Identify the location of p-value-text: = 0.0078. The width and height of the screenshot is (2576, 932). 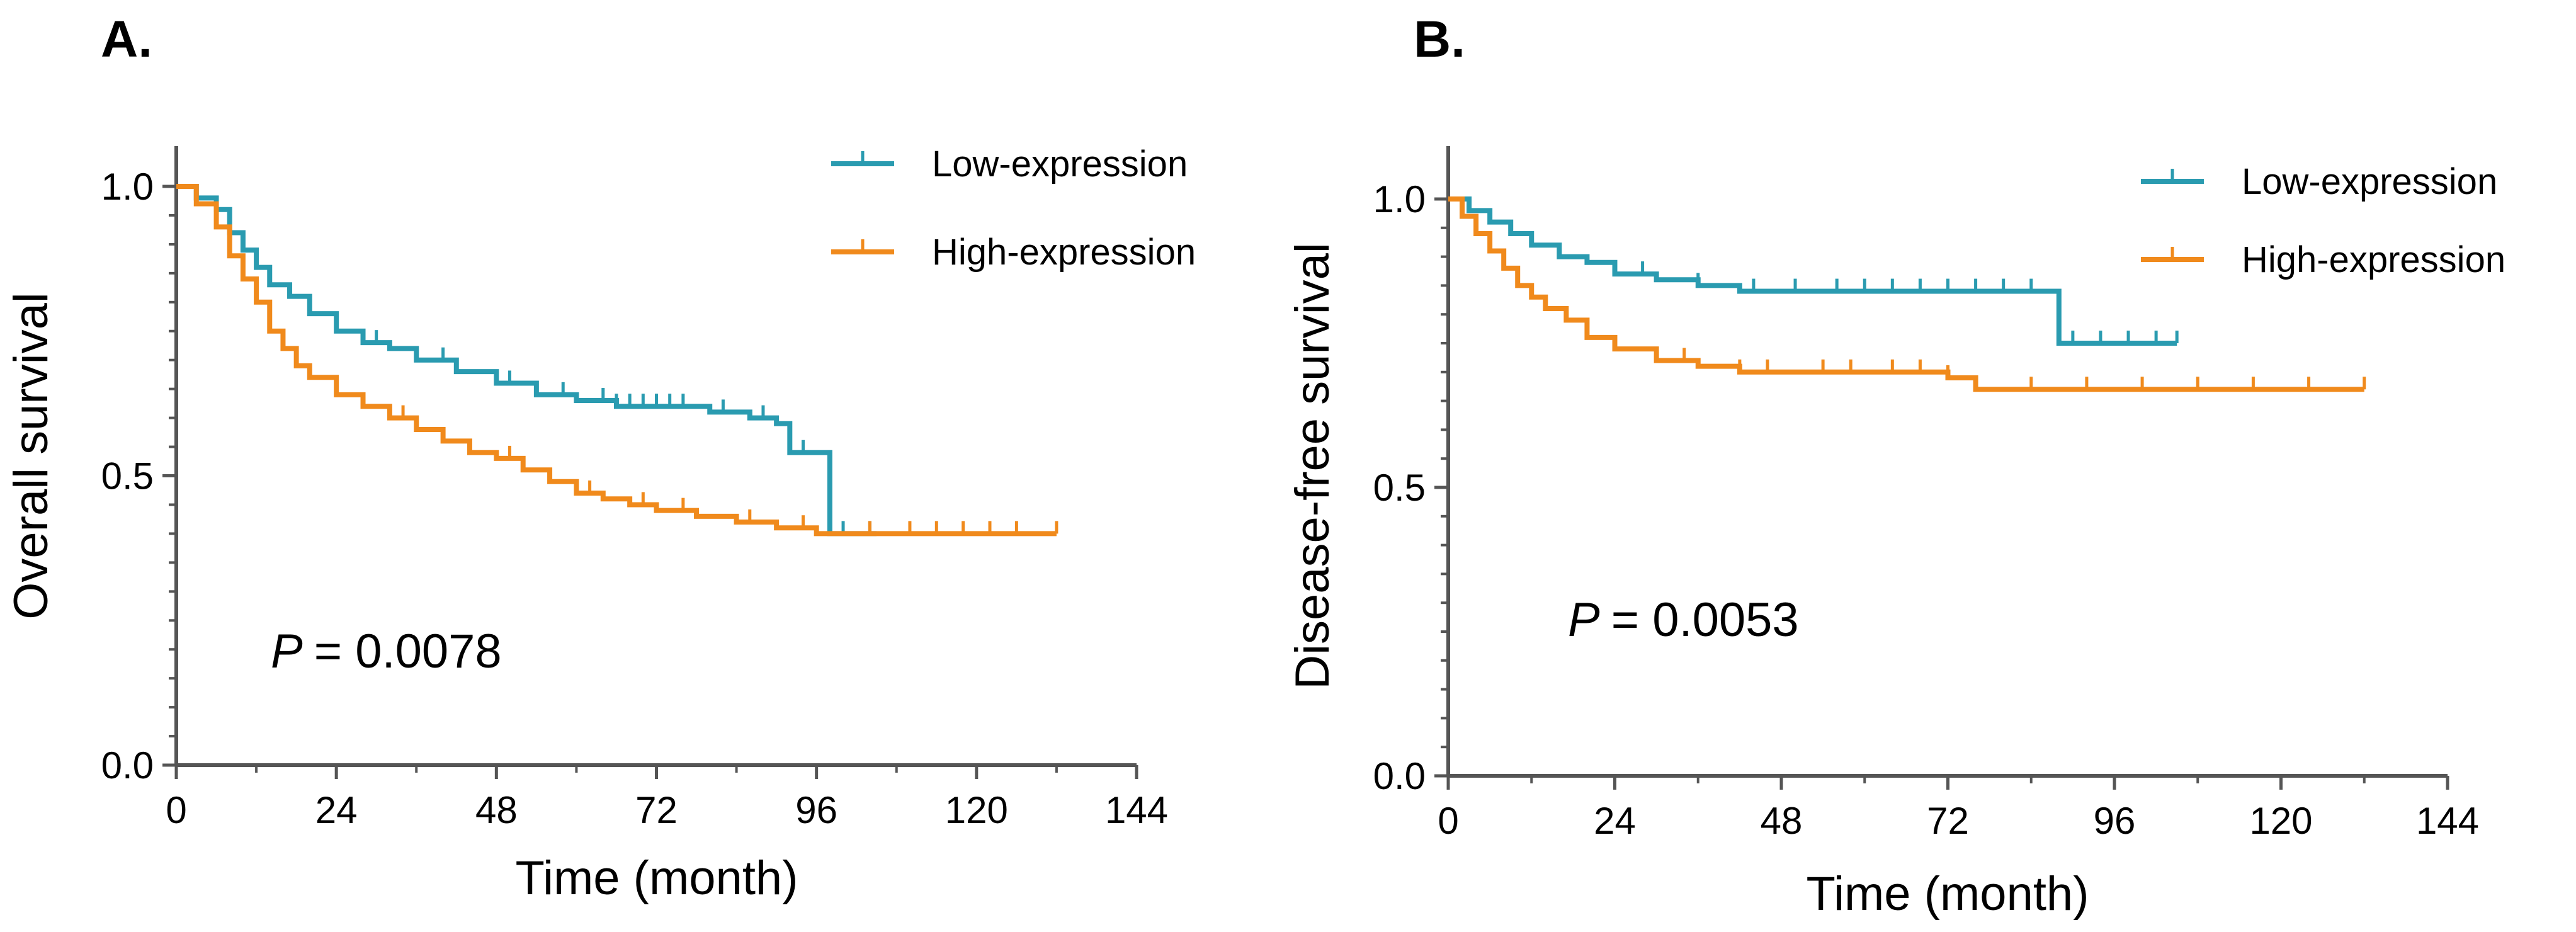
(408, 651).